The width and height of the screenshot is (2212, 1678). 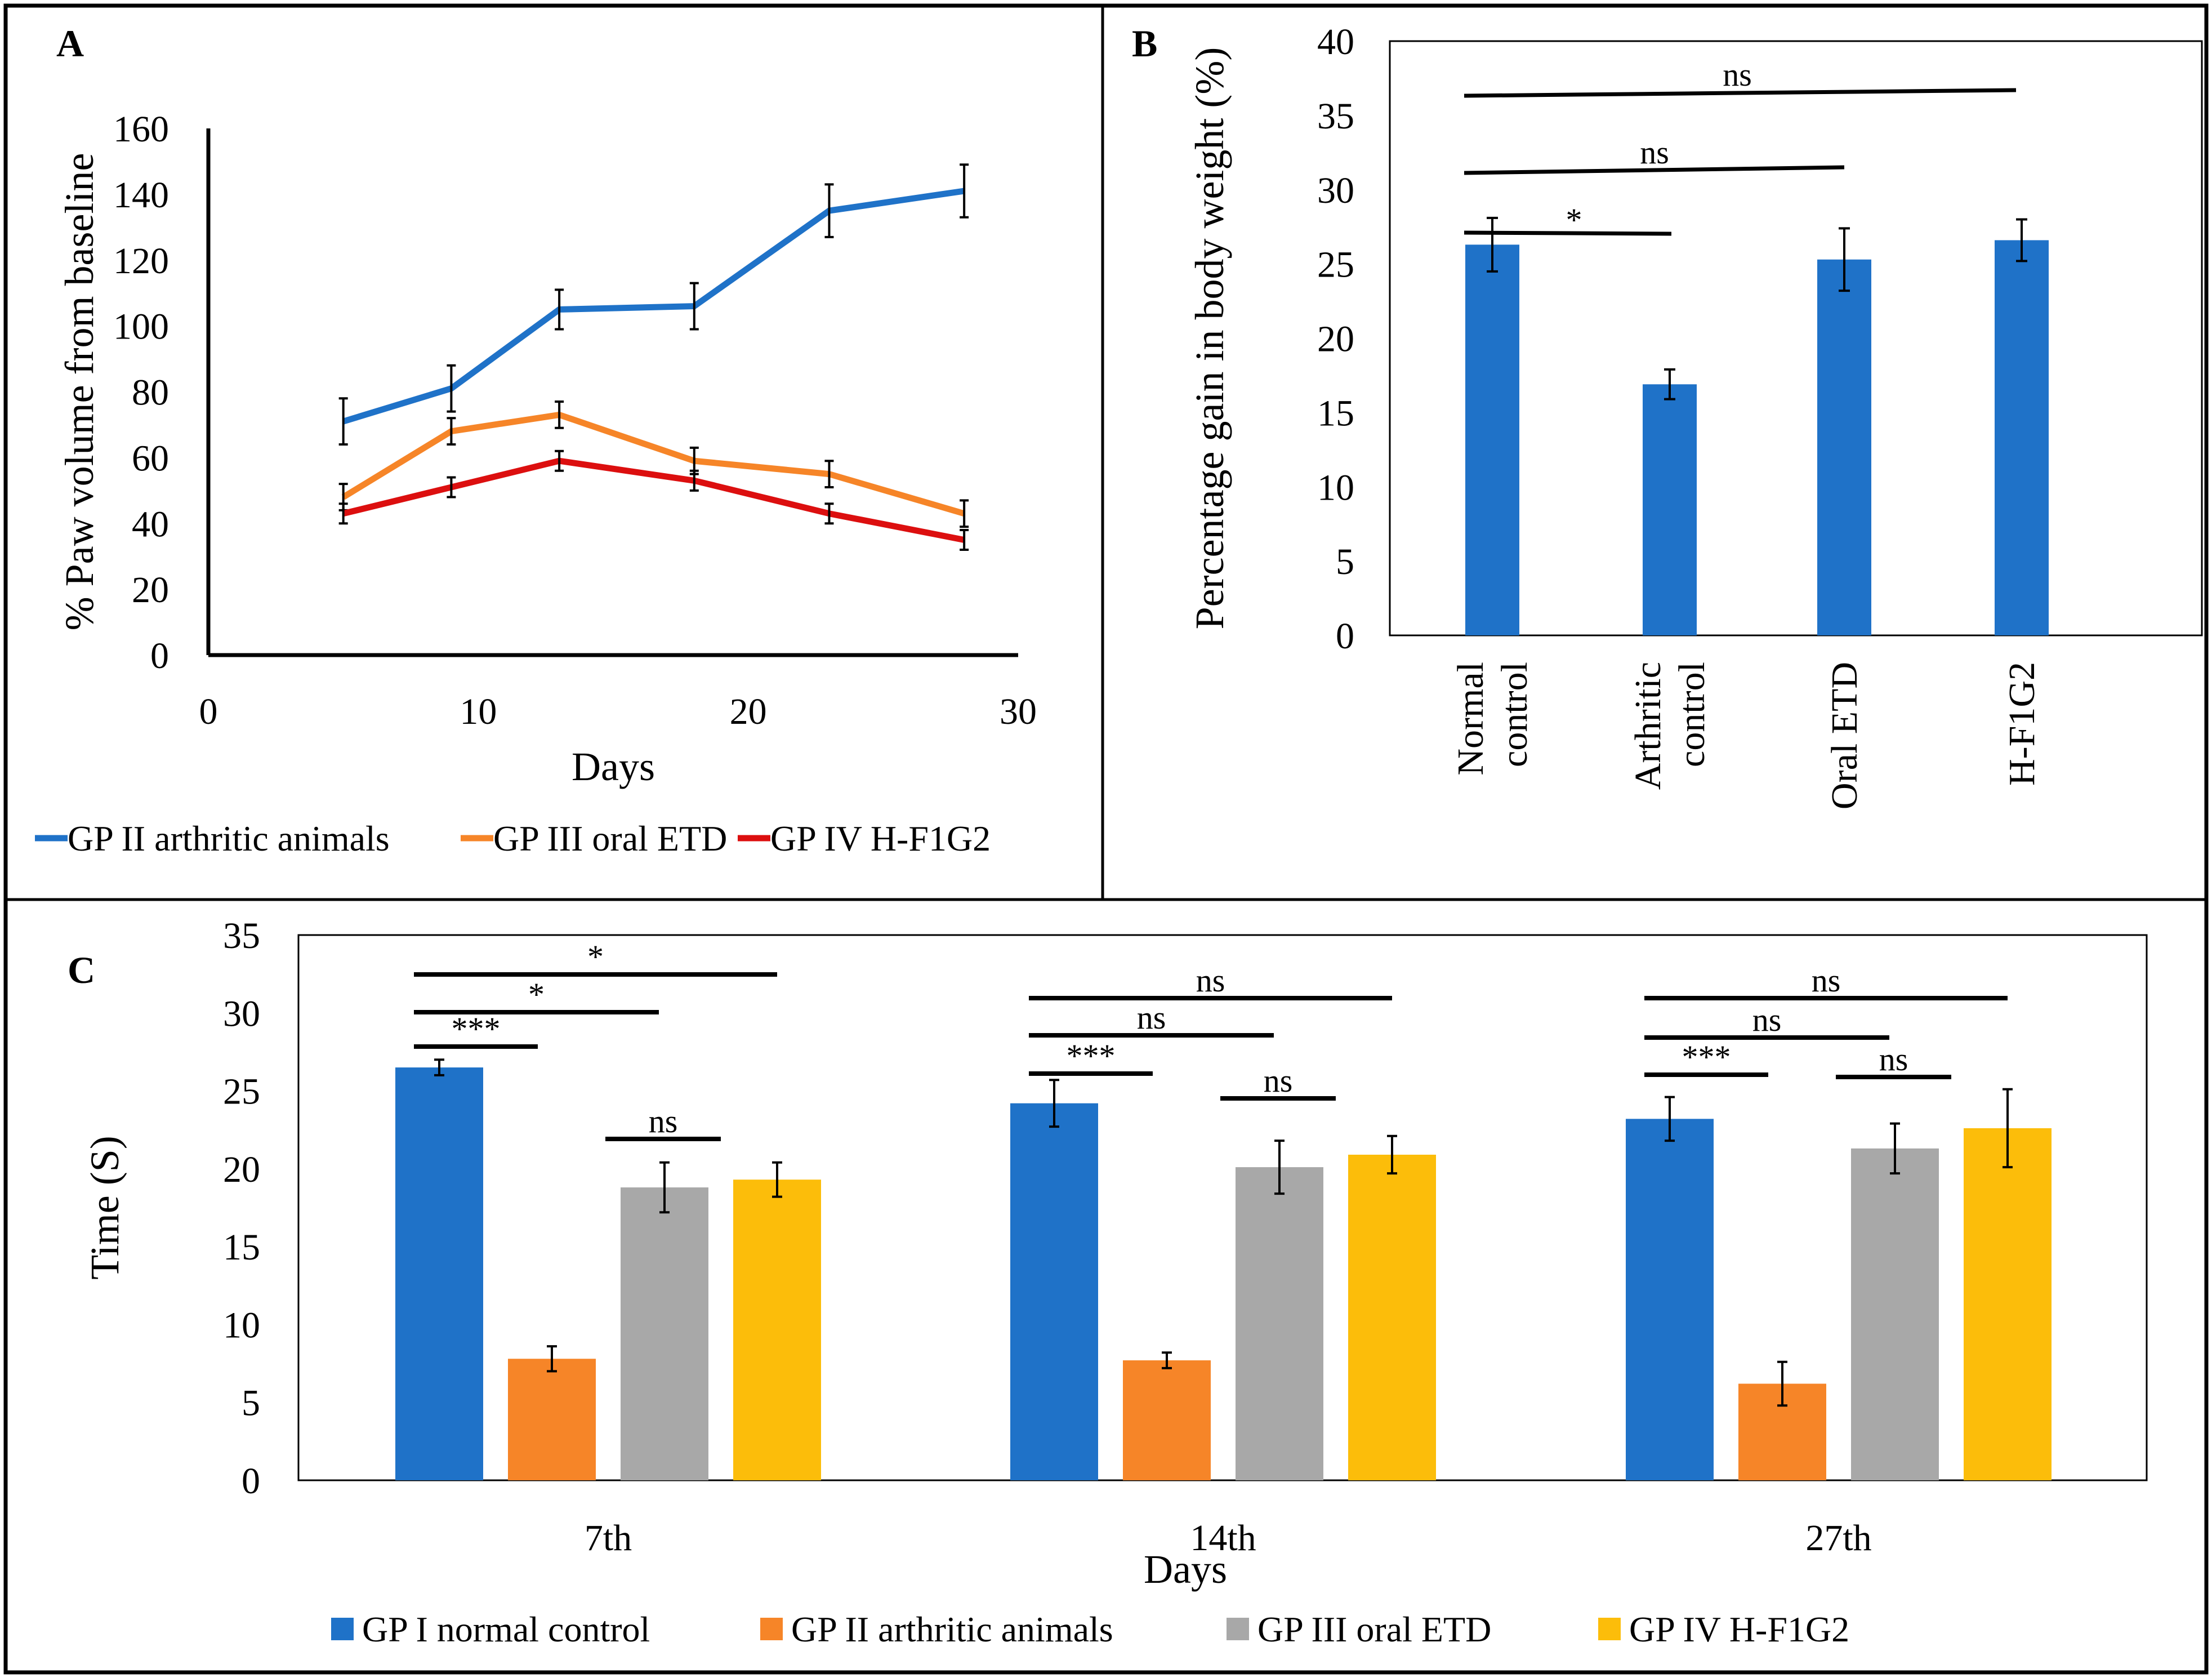 I want to click on x-tick-label: 27th, so click(x=1838, y=1538).